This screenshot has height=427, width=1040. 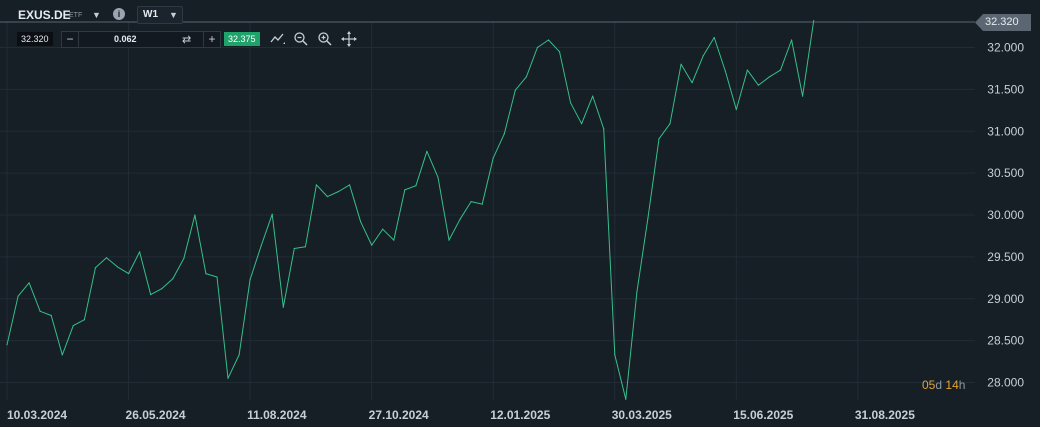 I want to click on timeframe-label: W1, so click(x=150, y=14).